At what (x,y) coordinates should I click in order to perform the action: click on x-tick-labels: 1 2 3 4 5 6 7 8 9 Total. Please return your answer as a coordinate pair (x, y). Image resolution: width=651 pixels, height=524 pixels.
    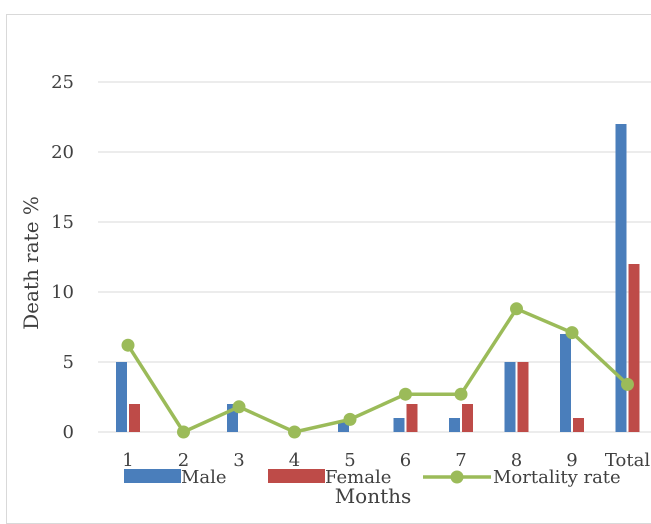
    Looking at the image, I should click on (386, 460).